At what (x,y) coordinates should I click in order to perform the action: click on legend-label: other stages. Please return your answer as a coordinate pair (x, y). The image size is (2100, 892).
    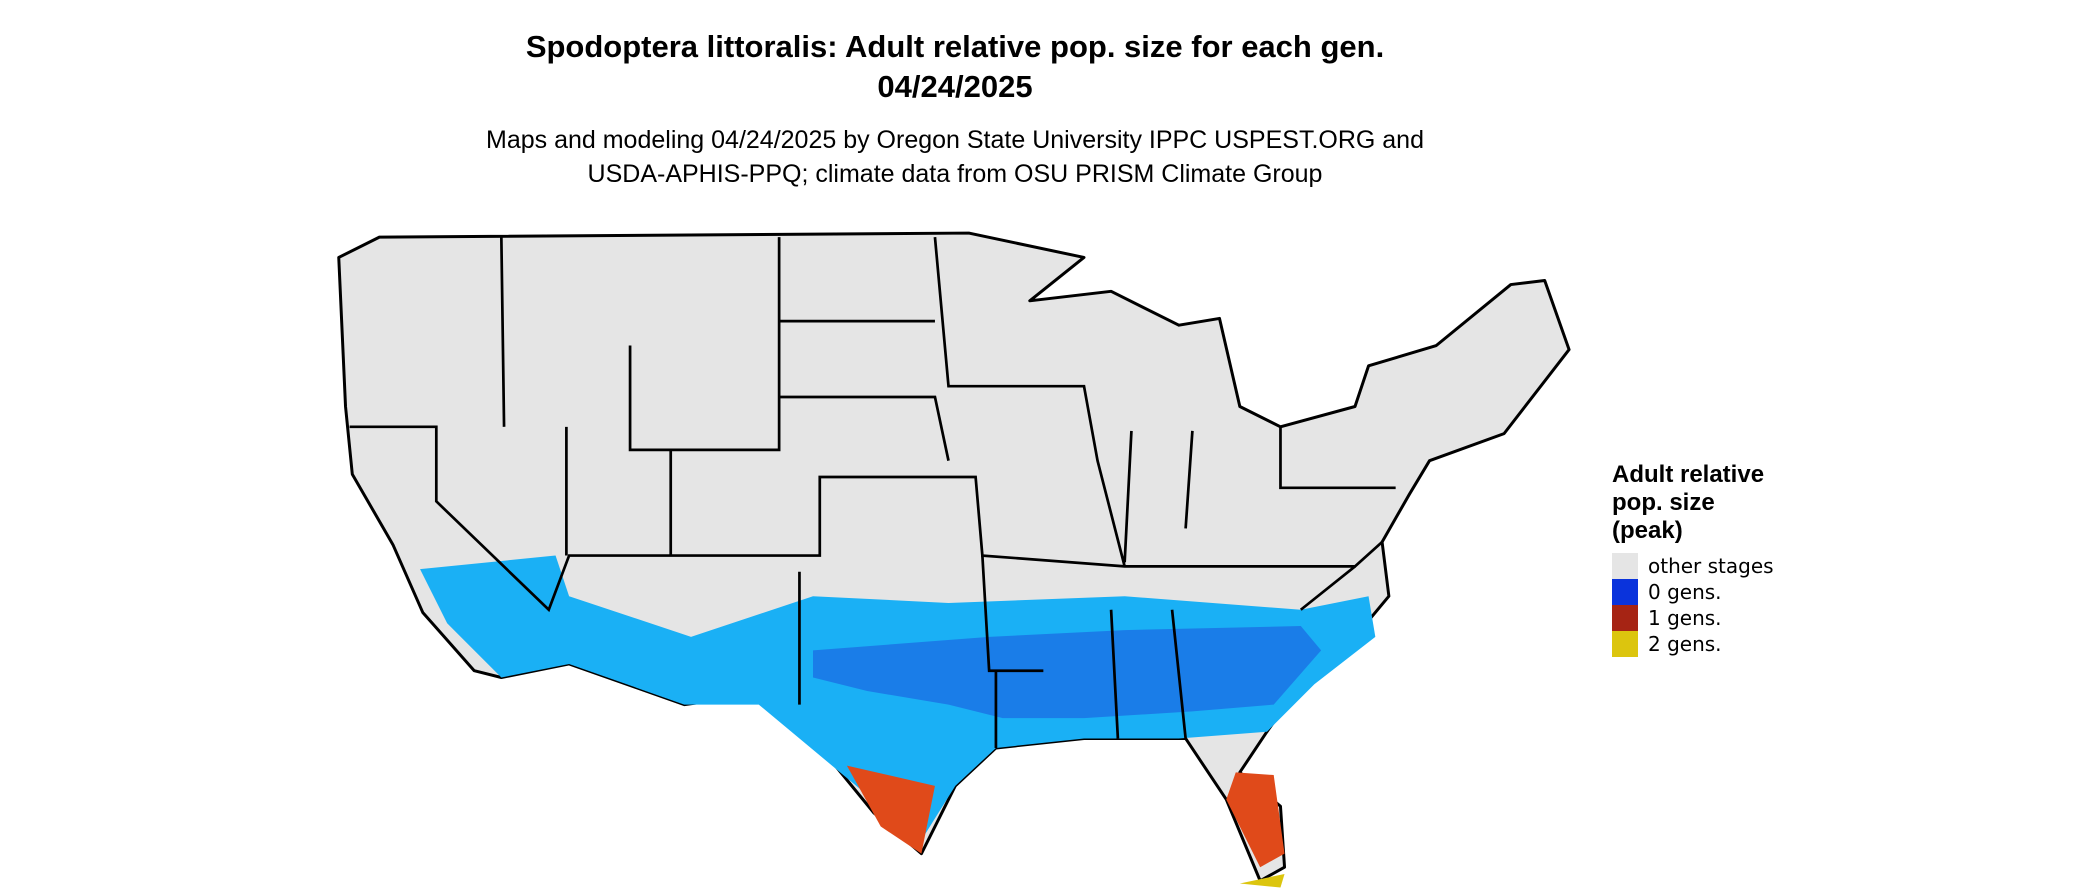
    Looking at the image, I should click on (1711, 566).